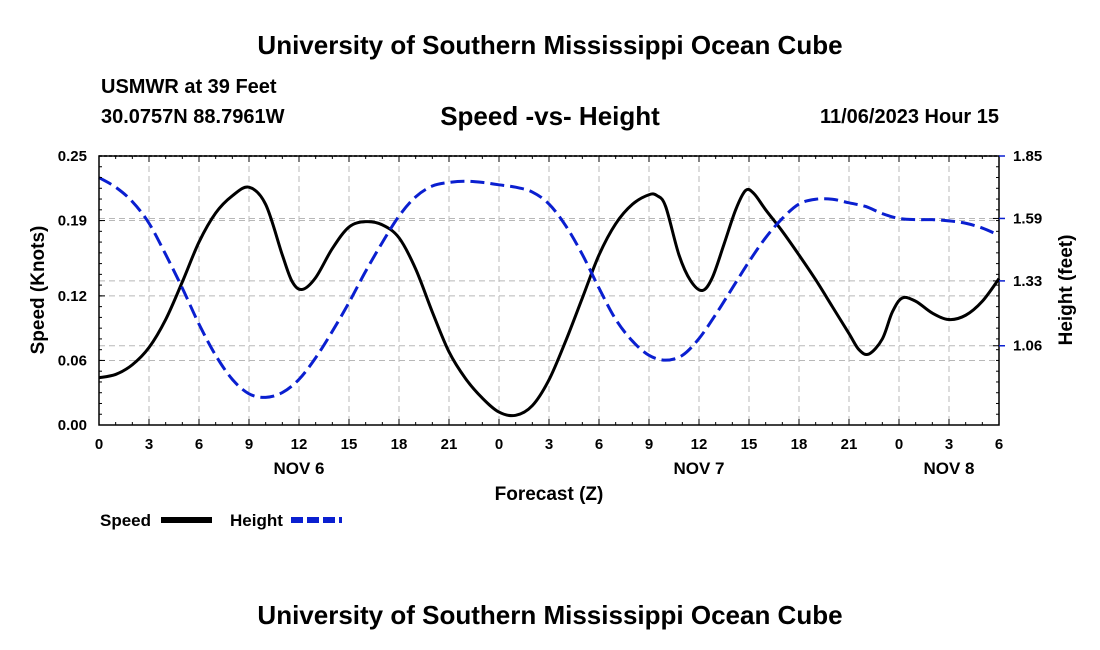 Image resolution: width=1100 pixels, height=650 pixels. What do you see at coordinates (38, 290) in the screenshot?
I see `y-axis-left-label: Speed (Knots)` at bounding box center [38, 290].